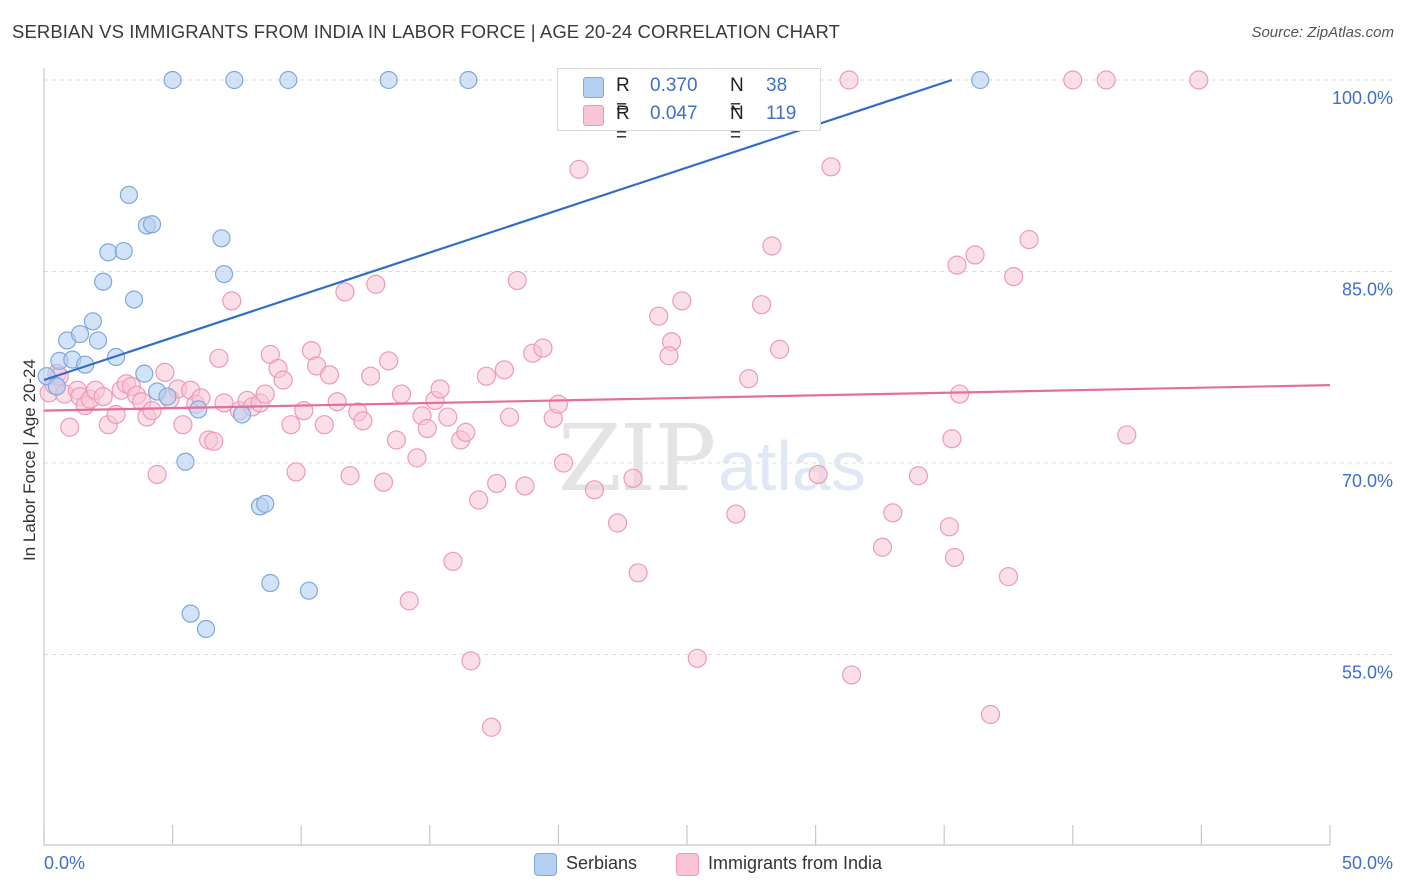  I want to click on x-tick-label-min: 0.0%, so click(64, 863).